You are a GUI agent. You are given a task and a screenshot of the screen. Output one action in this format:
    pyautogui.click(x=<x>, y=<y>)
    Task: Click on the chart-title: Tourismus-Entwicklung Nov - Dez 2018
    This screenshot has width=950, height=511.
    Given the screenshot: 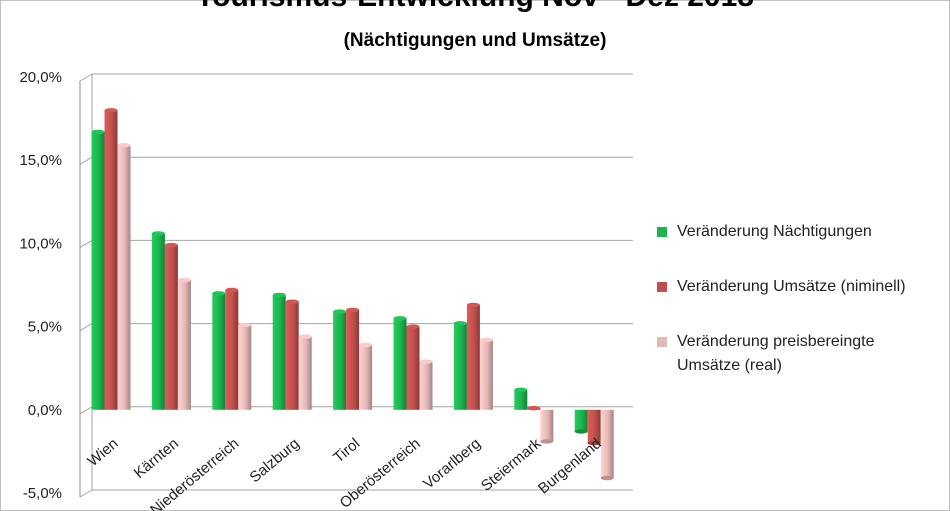 What is the action you would take?
    pyautogui.click(x=475, y=7)
    